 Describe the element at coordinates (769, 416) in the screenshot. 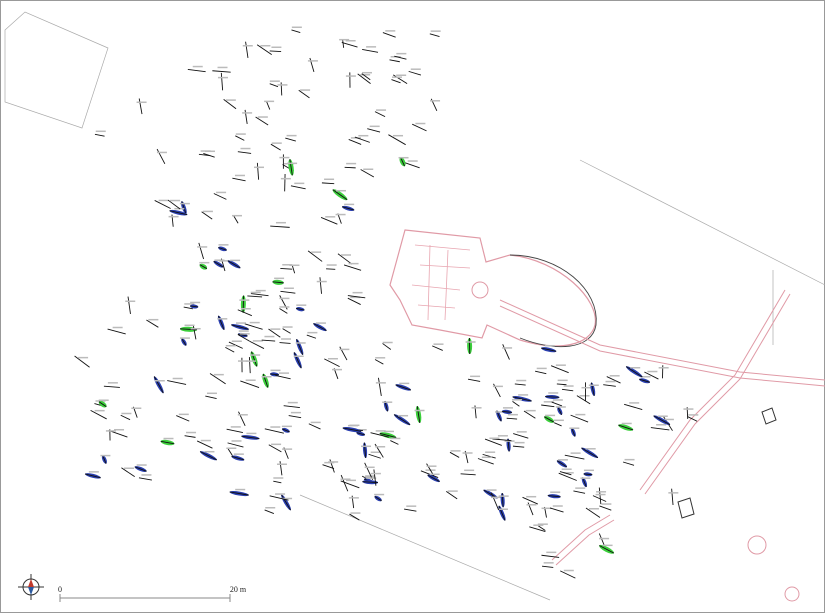

I see `feature-square` at that location.